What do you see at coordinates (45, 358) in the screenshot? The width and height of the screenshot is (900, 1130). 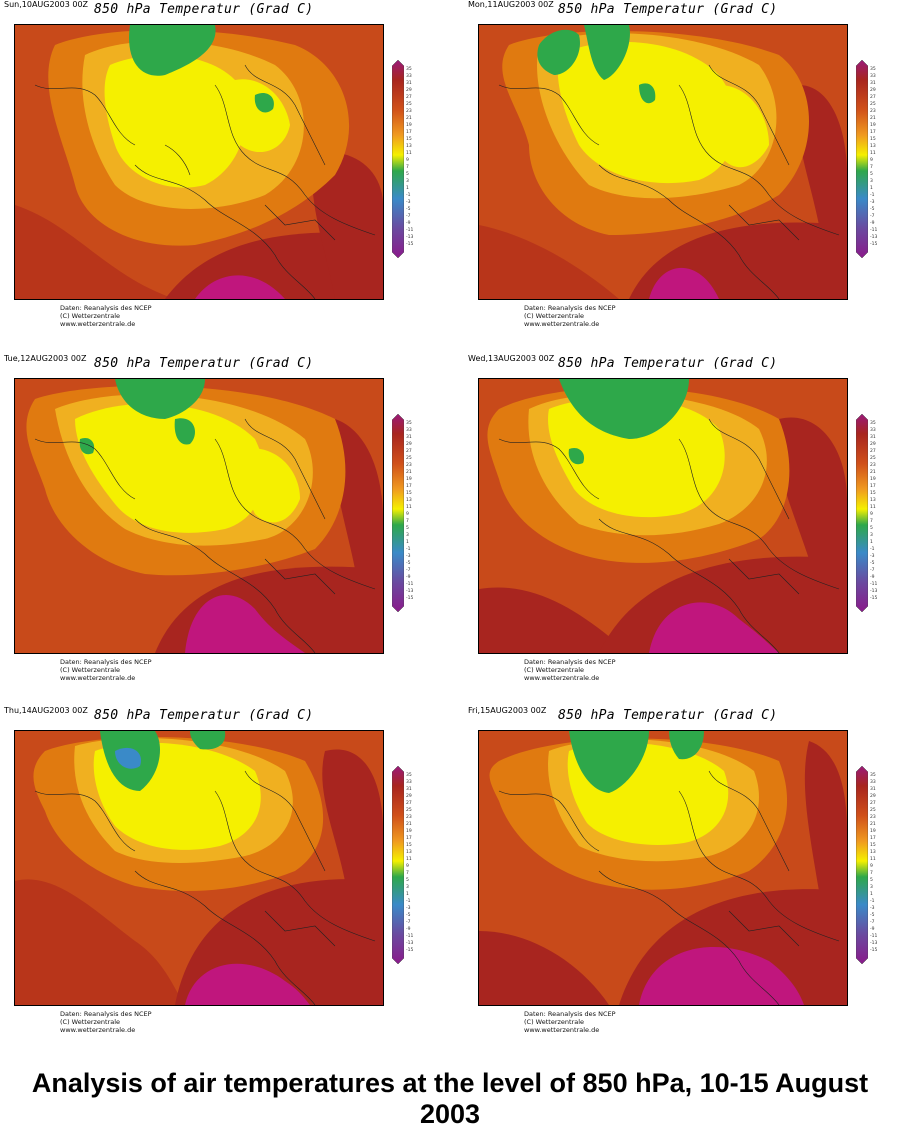 I see `panel-date: Tue,12AUG2003 00Z` at bounding box center [45, 358].